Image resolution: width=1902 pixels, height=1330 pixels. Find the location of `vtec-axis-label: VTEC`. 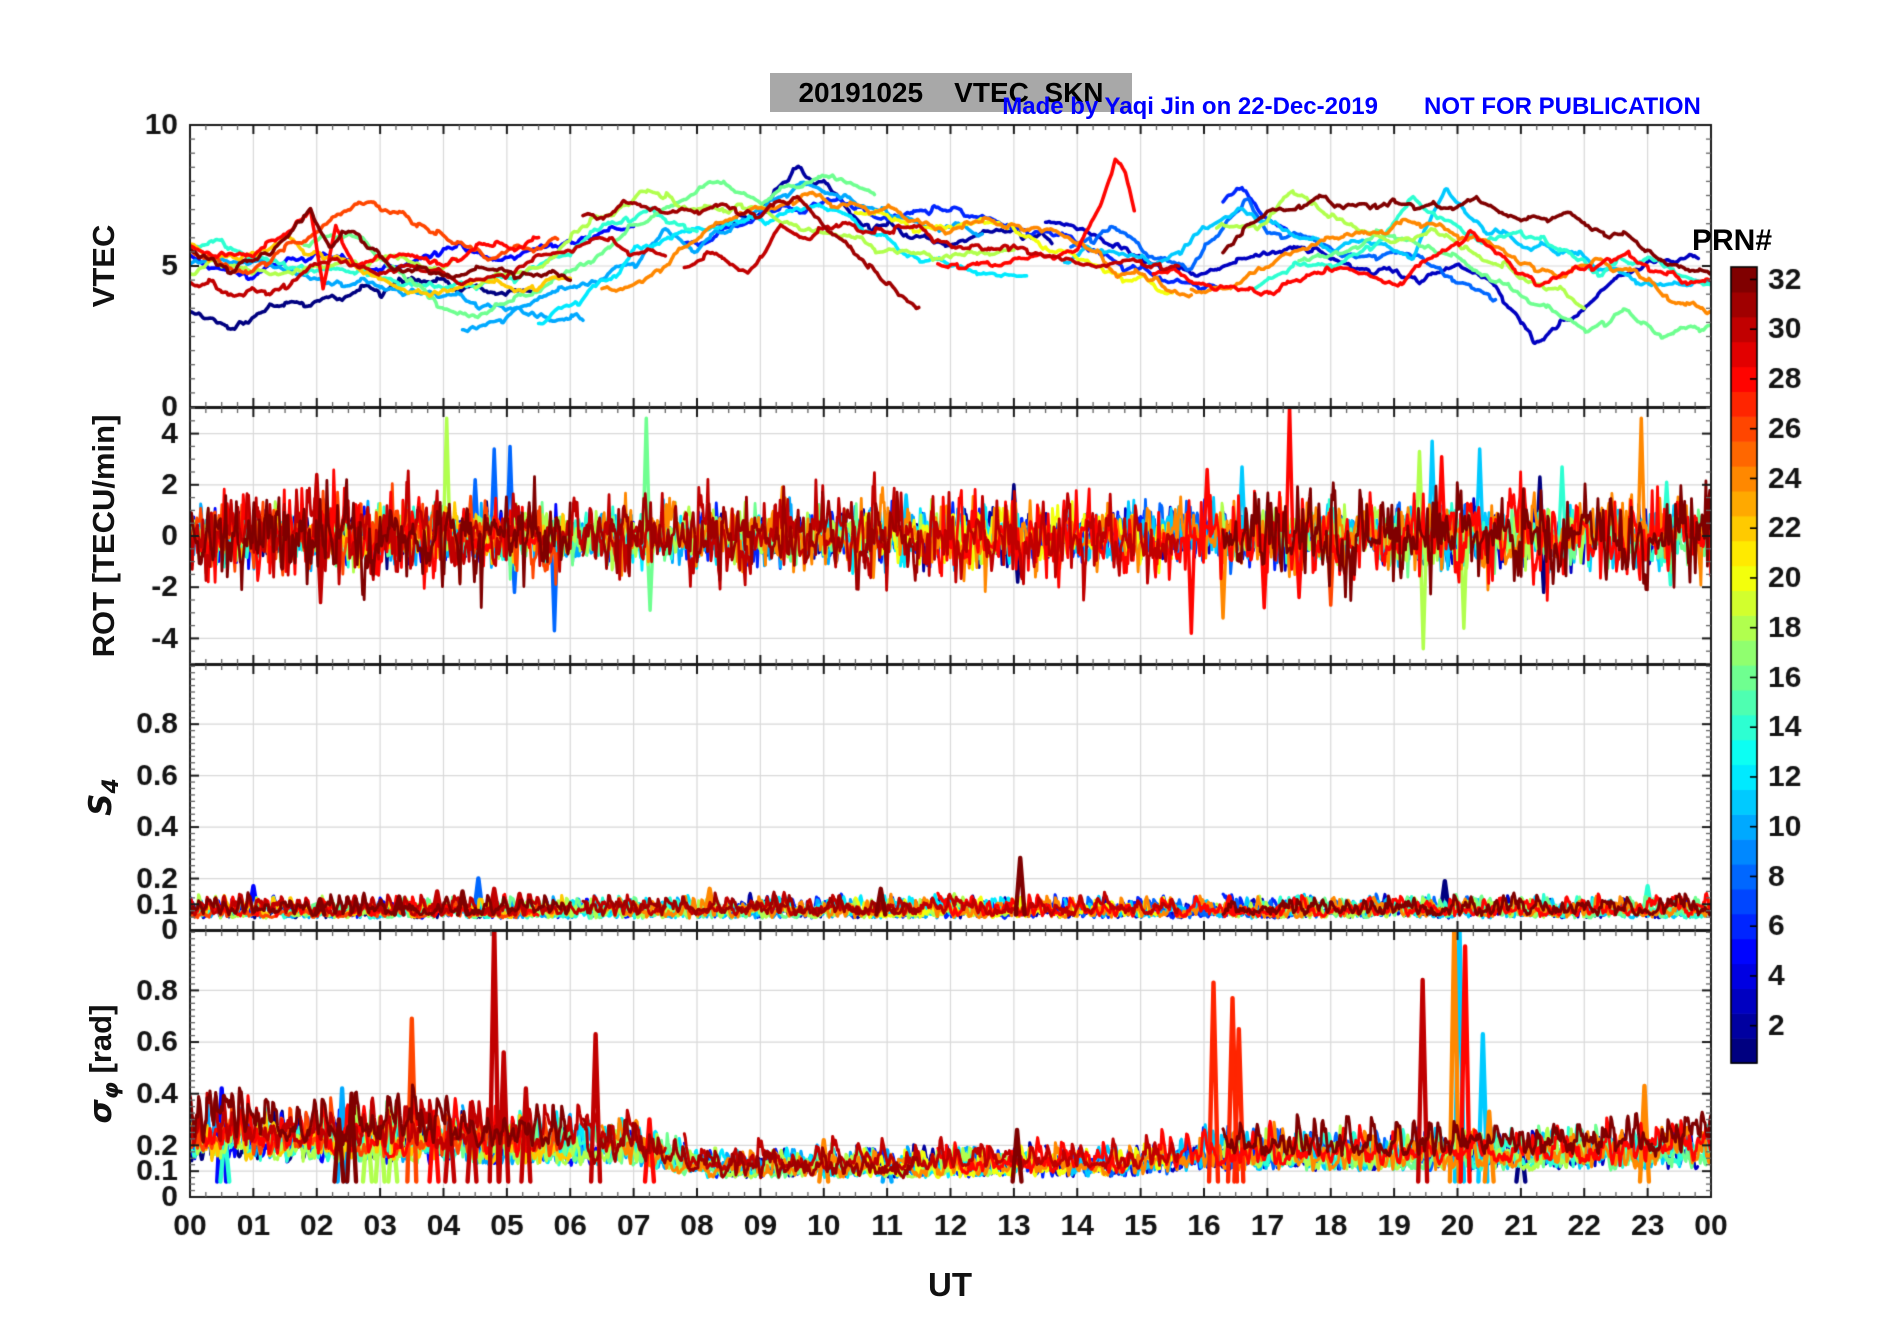

vtec-axis-label: VTEC is located at coordinates (103, 266).